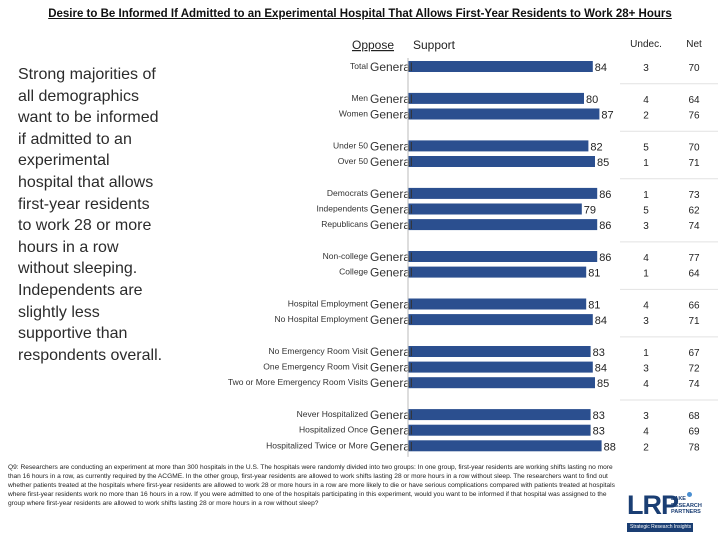 This screenshot has width=720, height=540. Describe the element at coordinates (694, 416) in the screenshot. I see `net-value: 68` at that location.